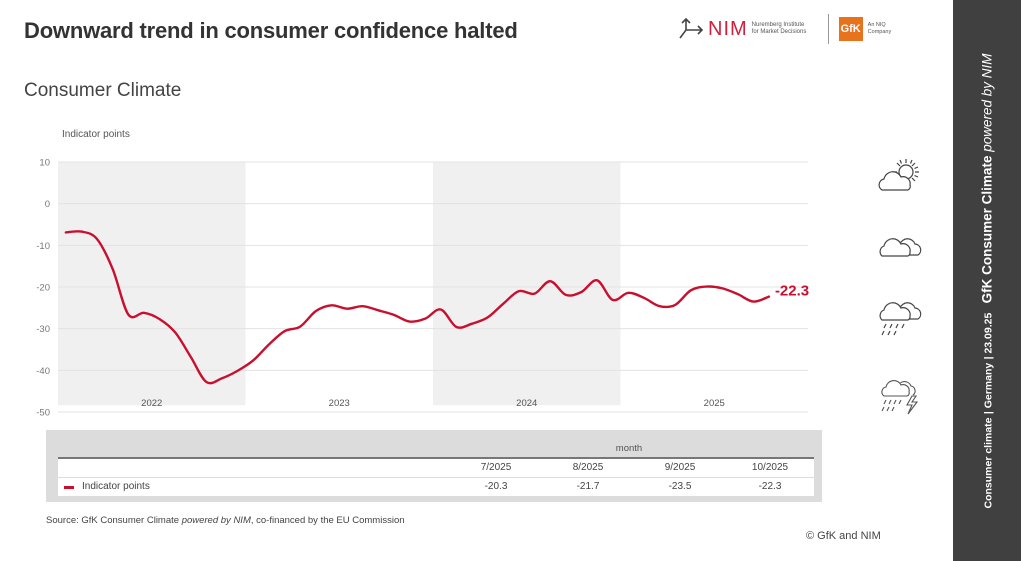 Image resolution: width=1021 pixels, height=561 pixels. Describe the element at coordinates (327, 520) in the screenshot. I see `source-suffix: , co-financed by the EU Commission` at that location.